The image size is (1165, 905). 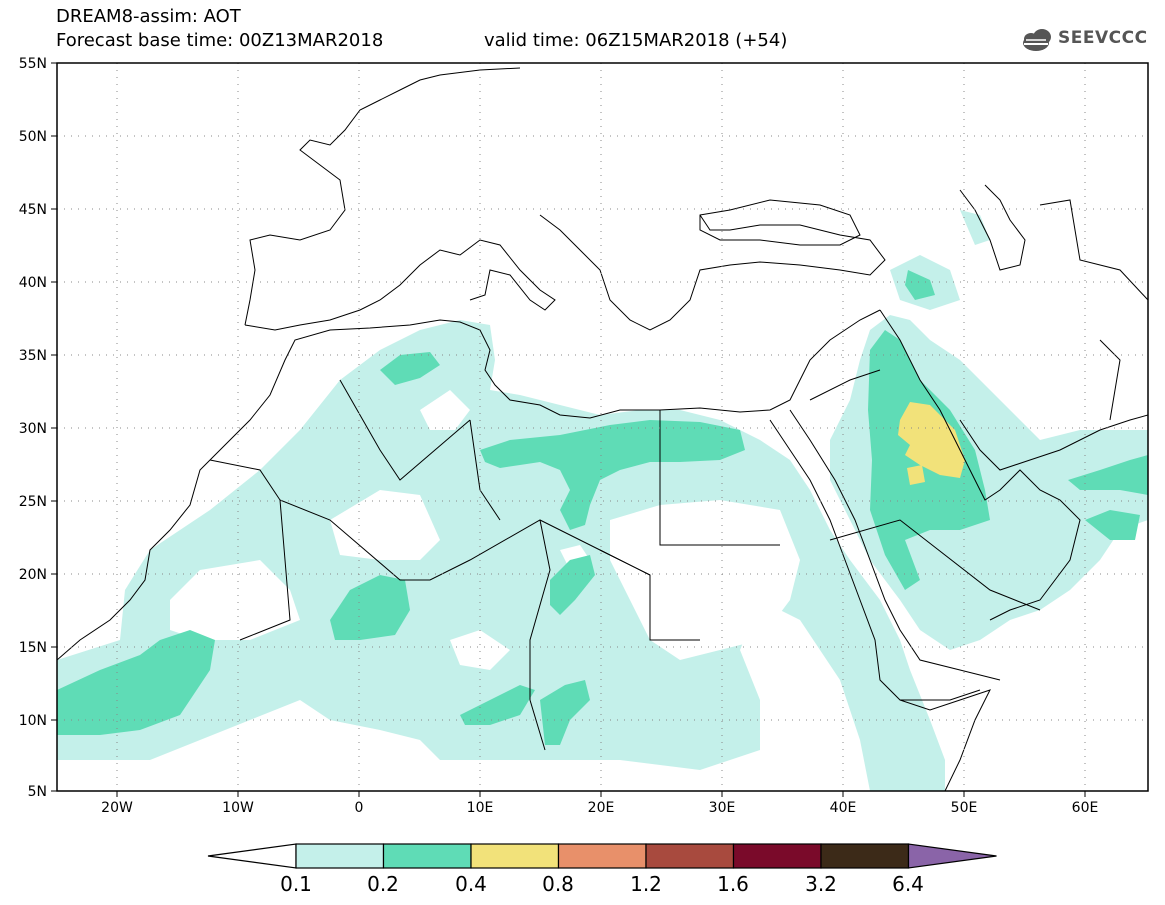 I want to click on valid-time: valid time: 06Z15MAR2018 (+54), so click(x=636, y=40).